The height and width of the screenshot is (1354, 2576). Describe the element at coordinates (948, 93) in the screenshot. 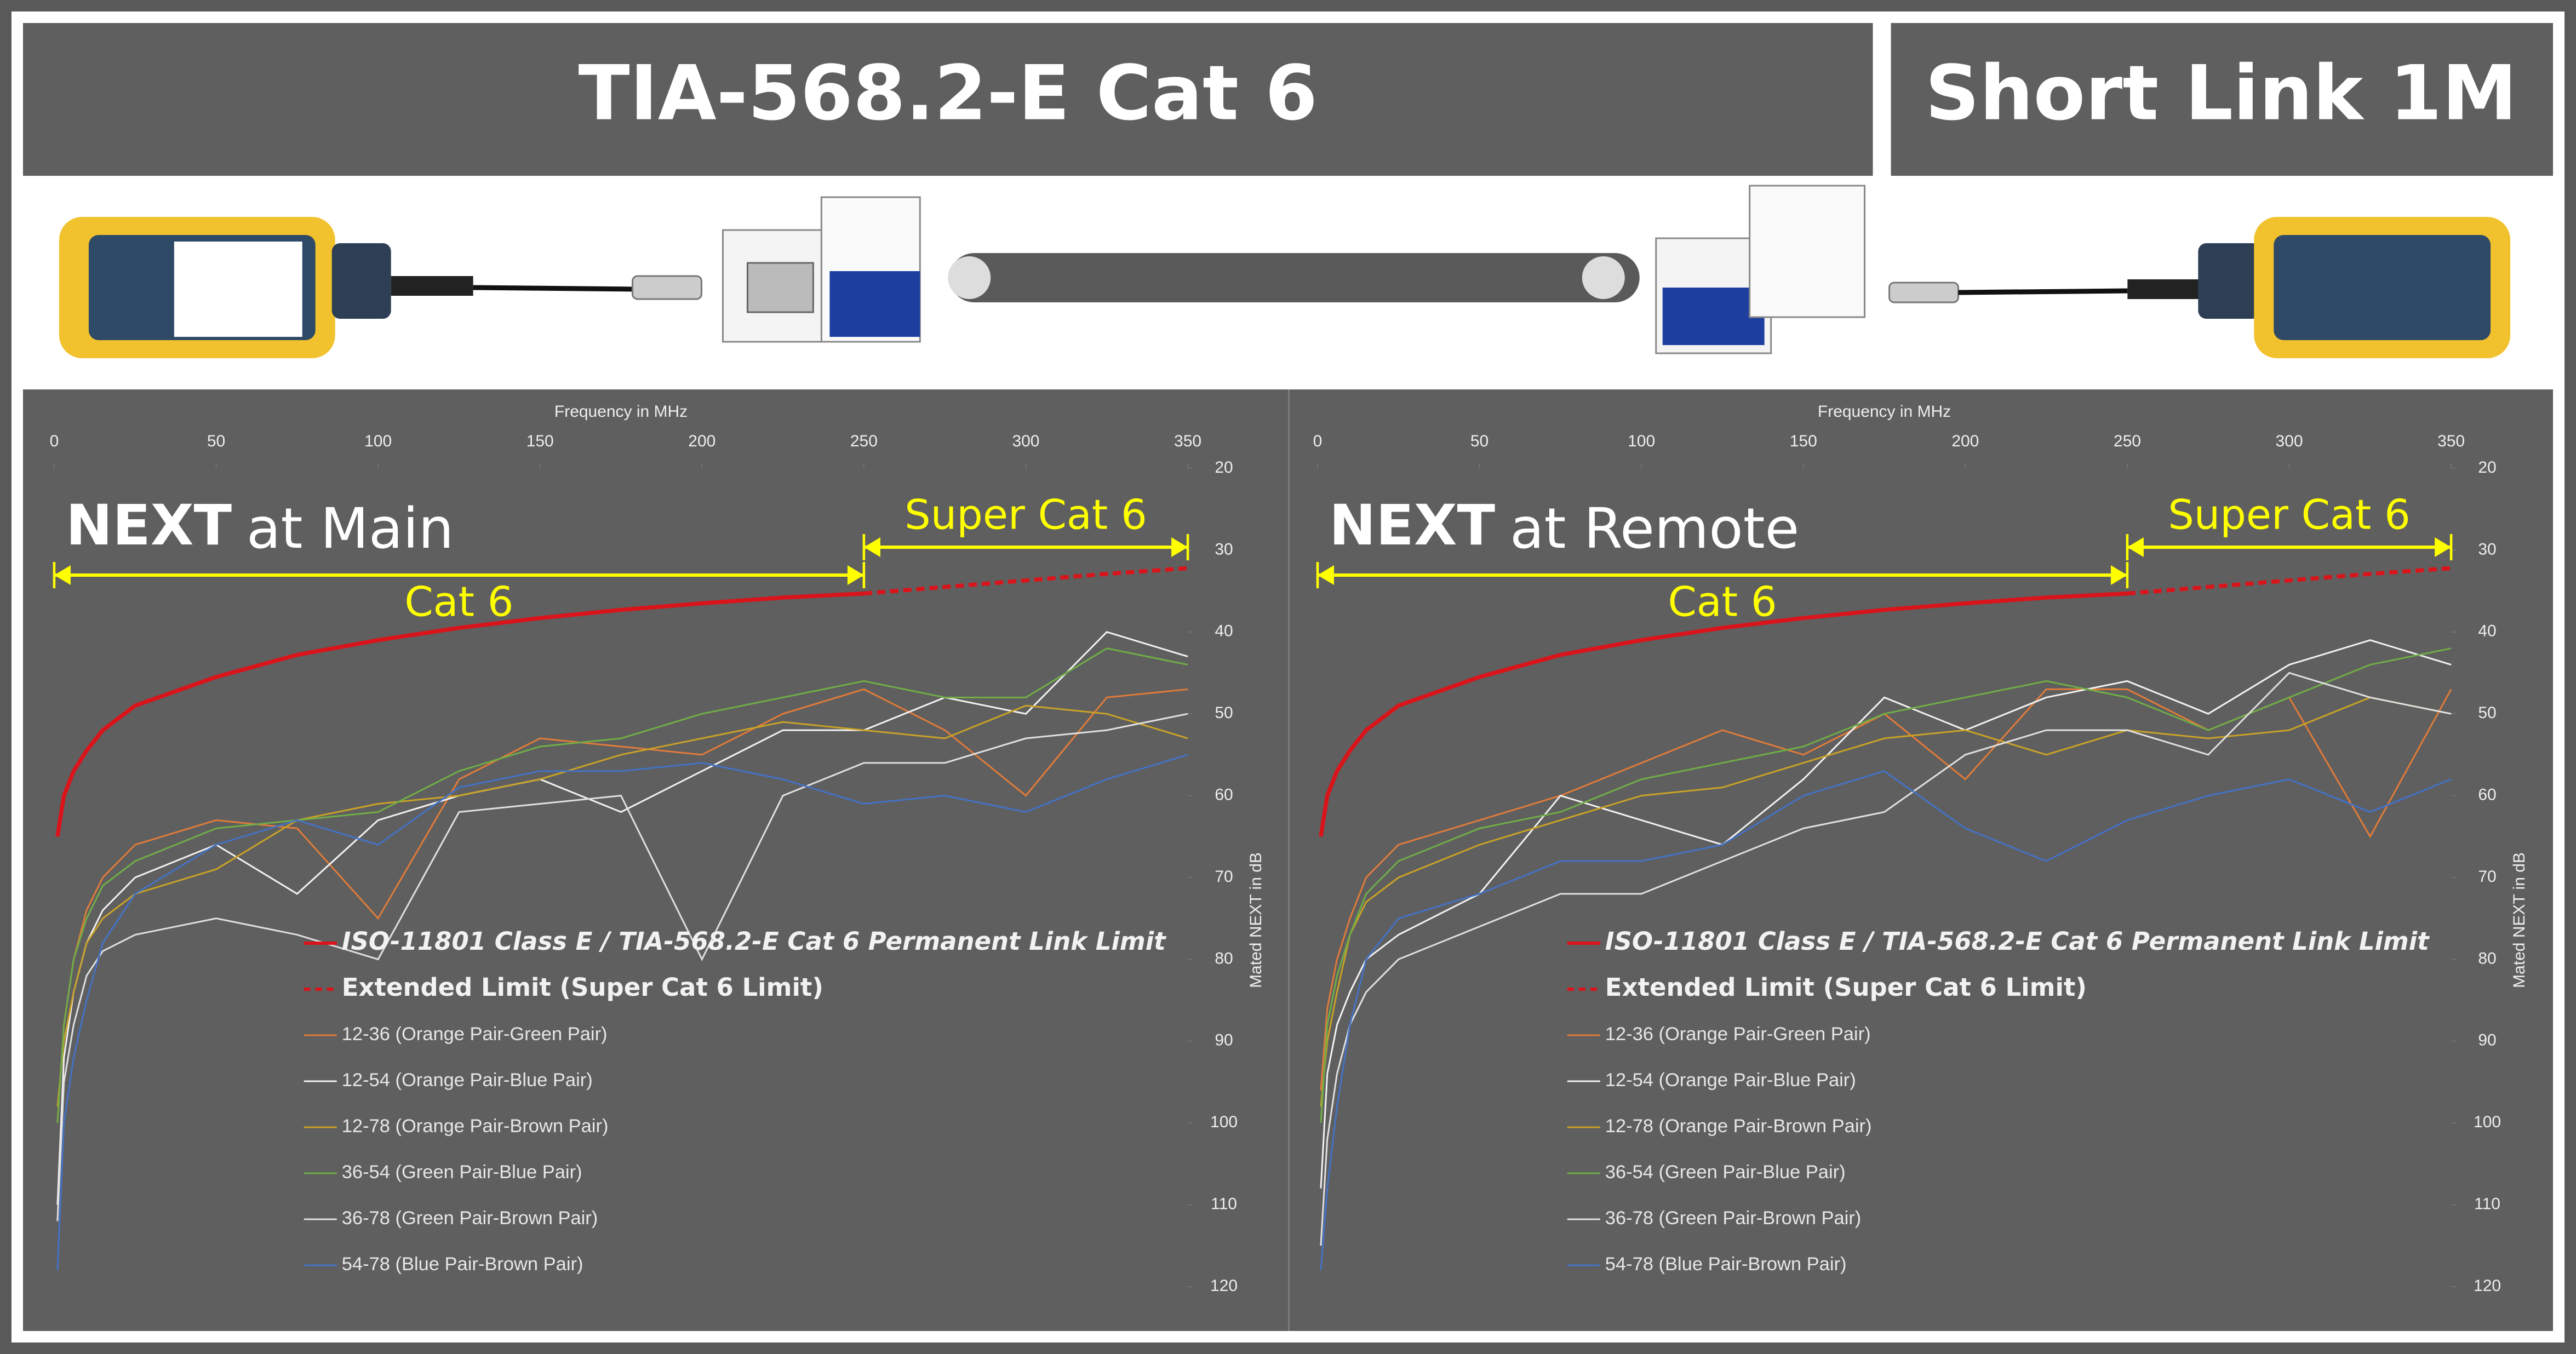

I see `header-standard: TIA-568.2-E Cat 6` at that location.